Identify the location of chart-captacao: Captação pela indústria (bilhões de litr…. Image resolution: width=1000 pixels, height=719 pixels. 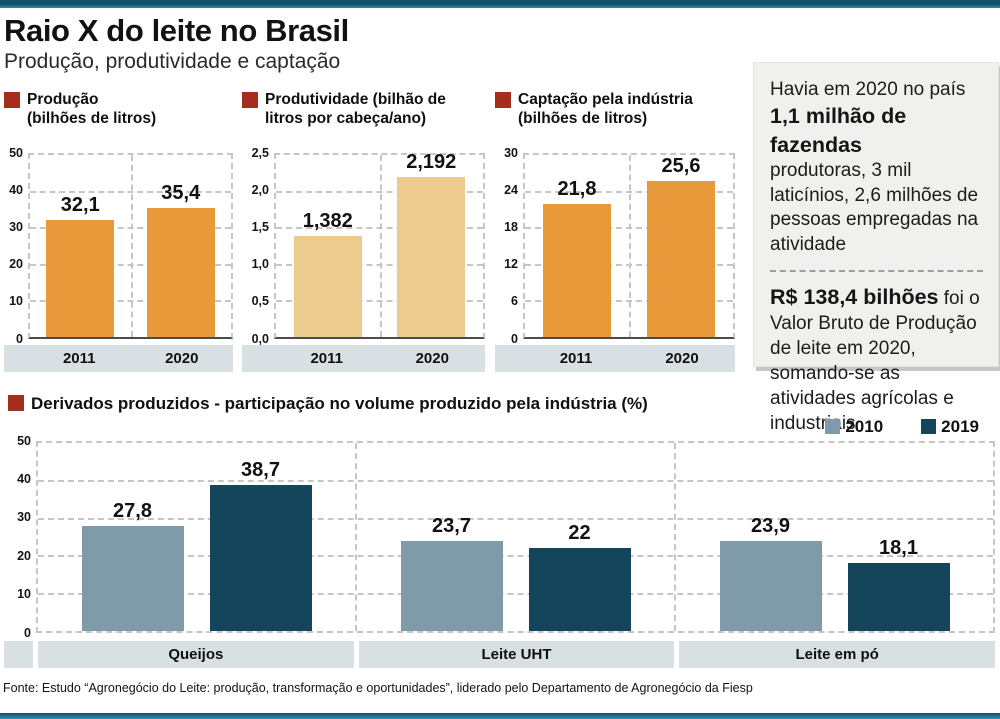
(615, 231).